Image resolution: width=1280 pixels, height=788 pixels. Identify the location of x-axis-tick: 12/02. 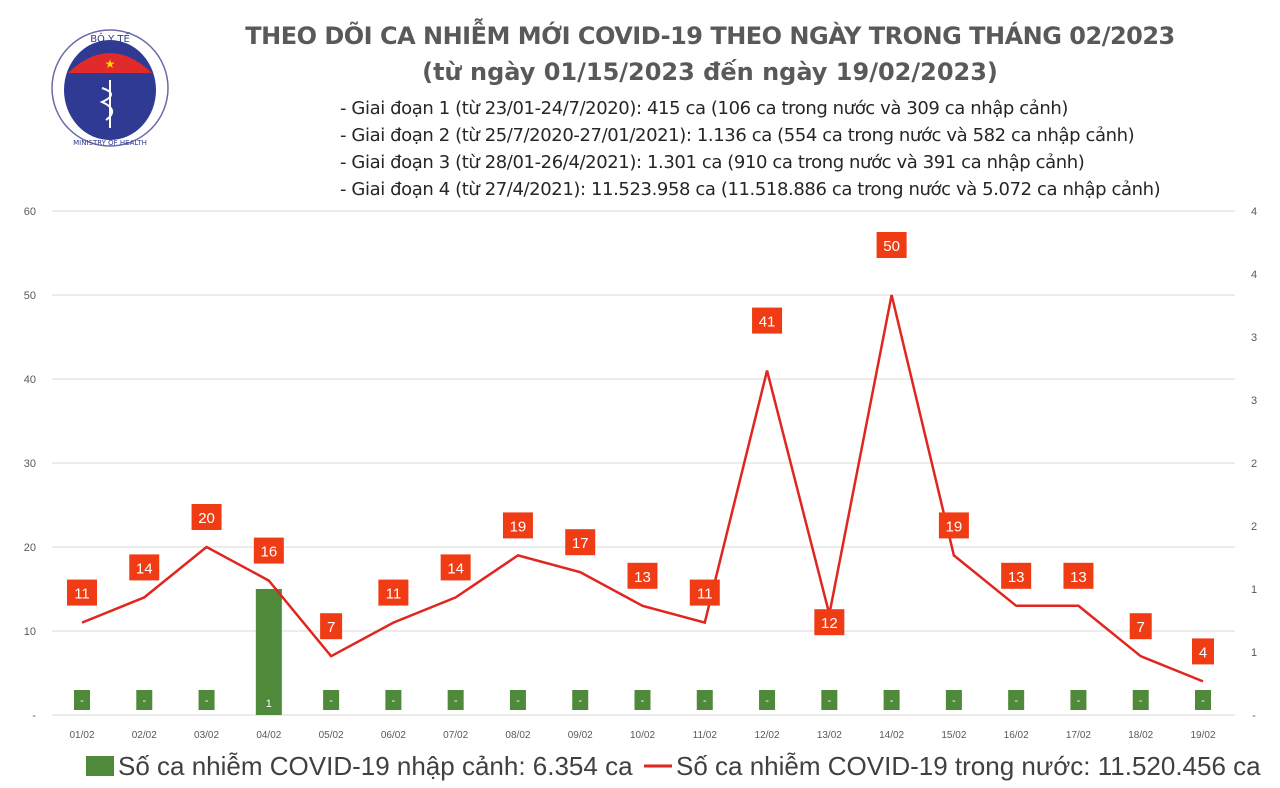
(767, 735).